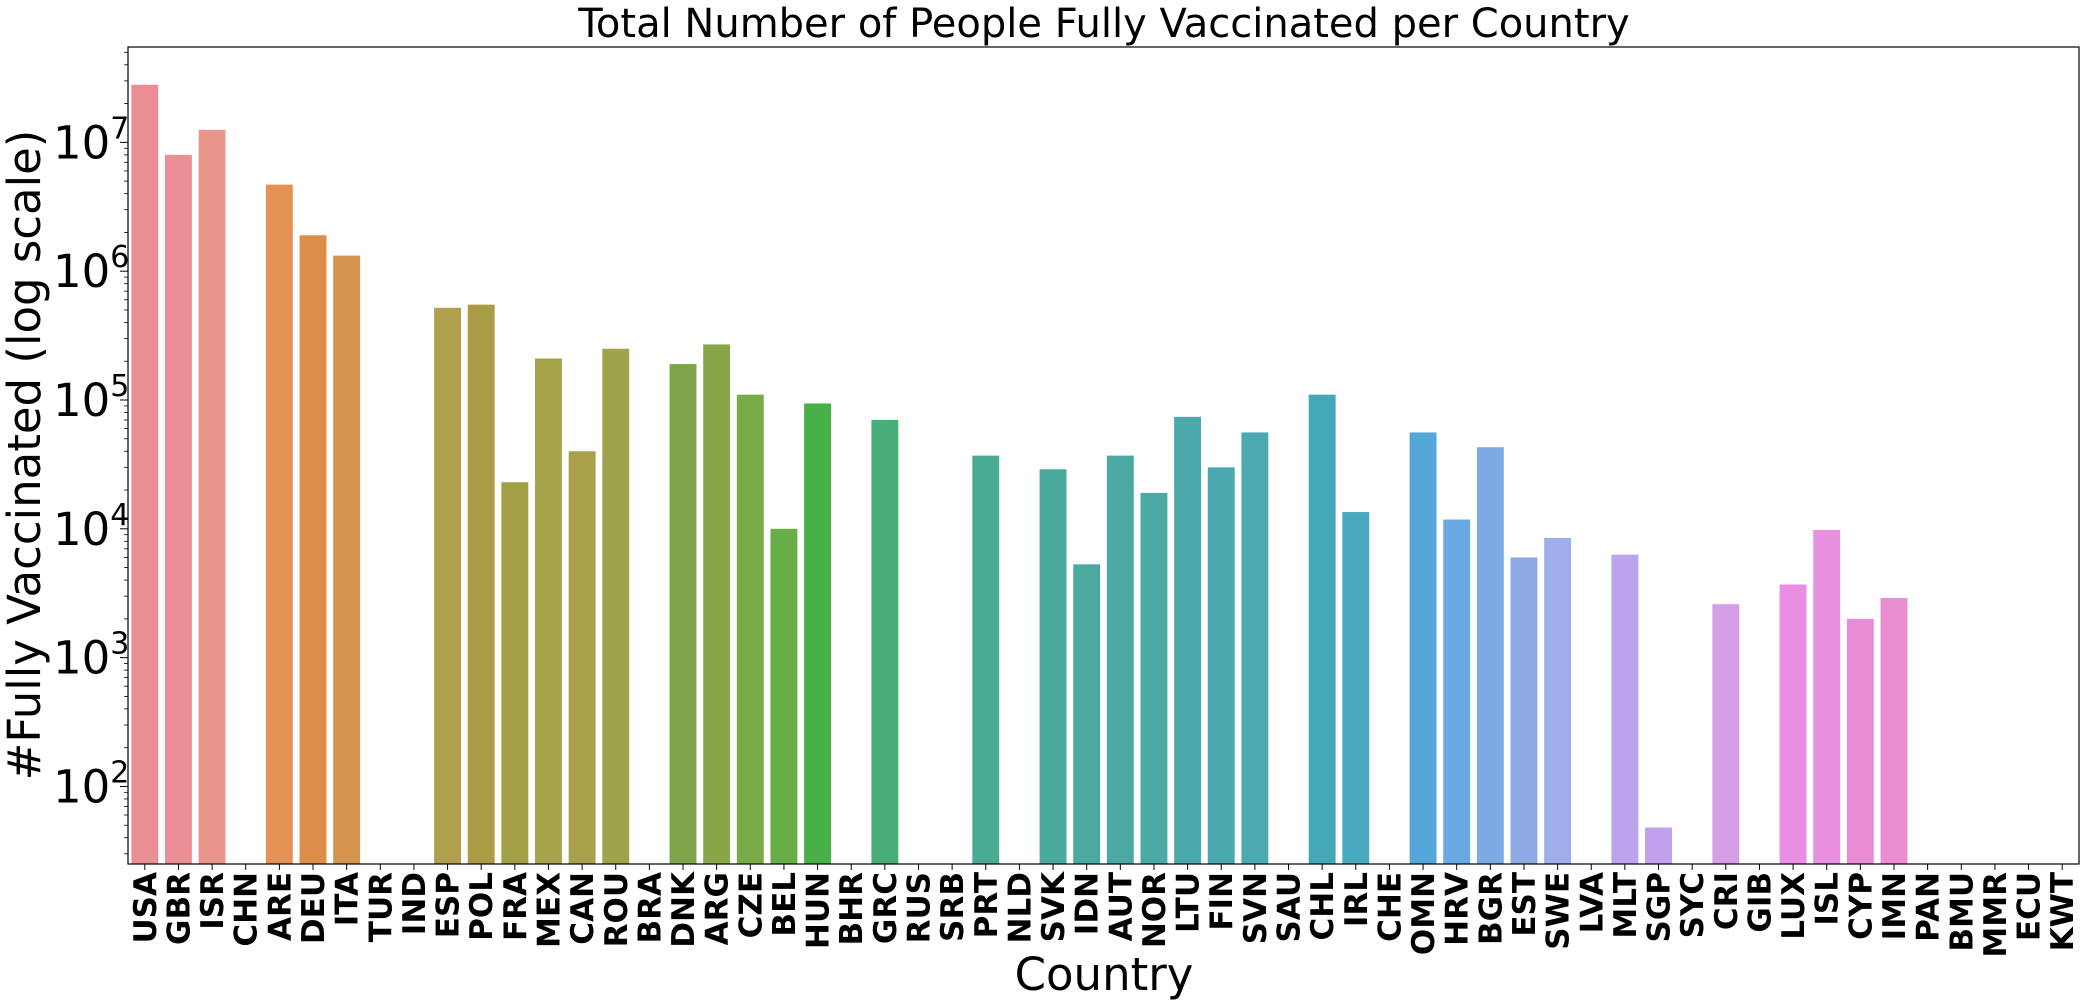 The height and width of the screenshot is (1003, 2087). Describe the element at coordinates (1357, 899) in the screenshot. I see `x-tick-label: IRL` at that location.